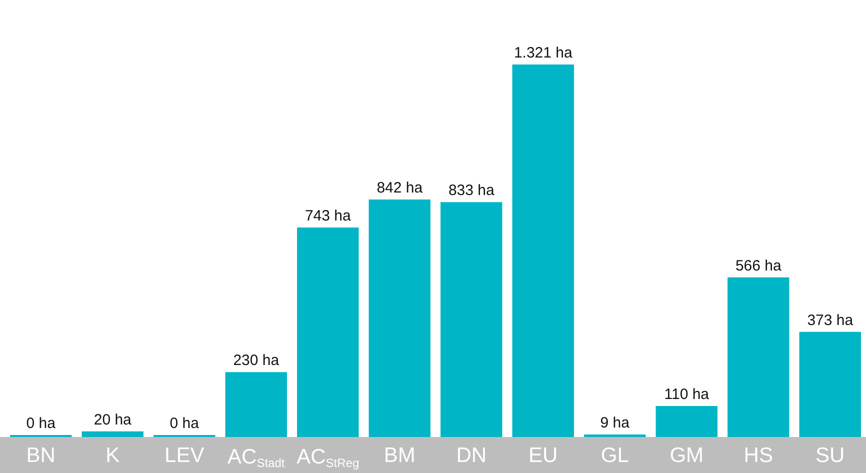 This screenshot has height=473, width=866. I want to click on data-label: 110 ha, so click(687, 394).